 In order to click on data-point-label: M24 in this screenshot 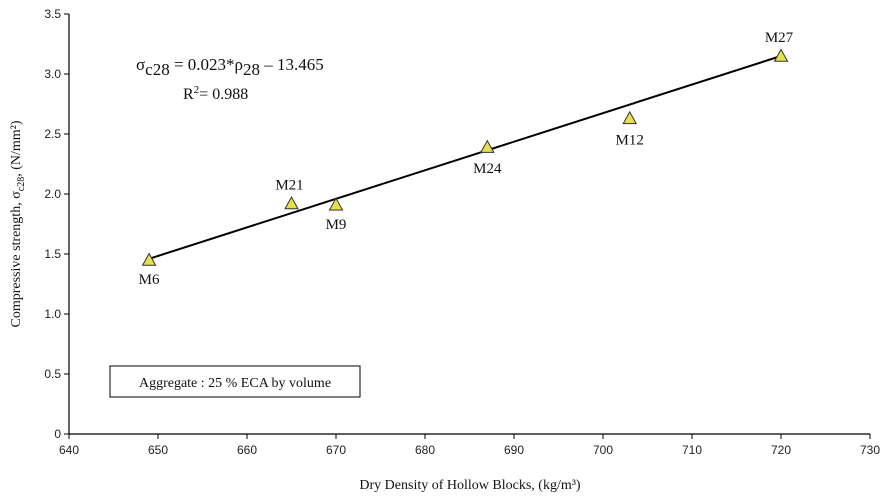, I will do `click(487, 169)`.